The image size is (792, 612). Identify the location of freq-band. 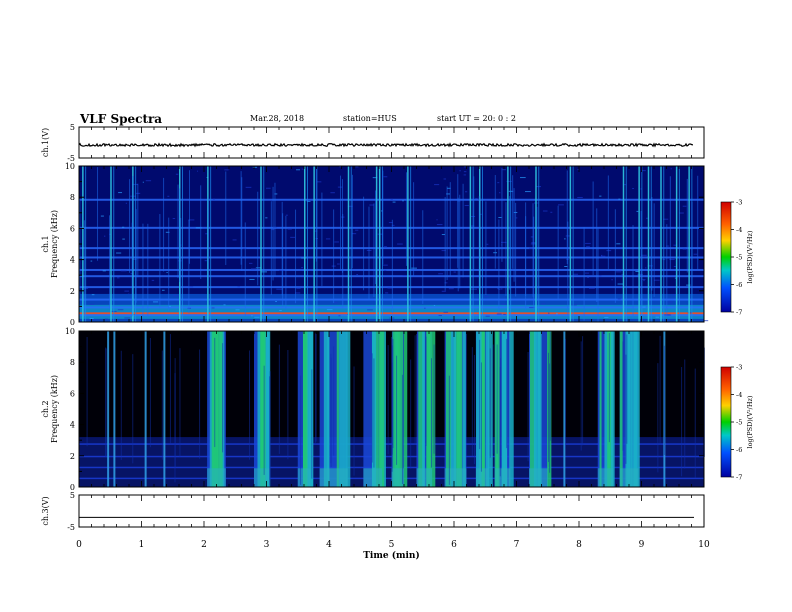
(391, 287).